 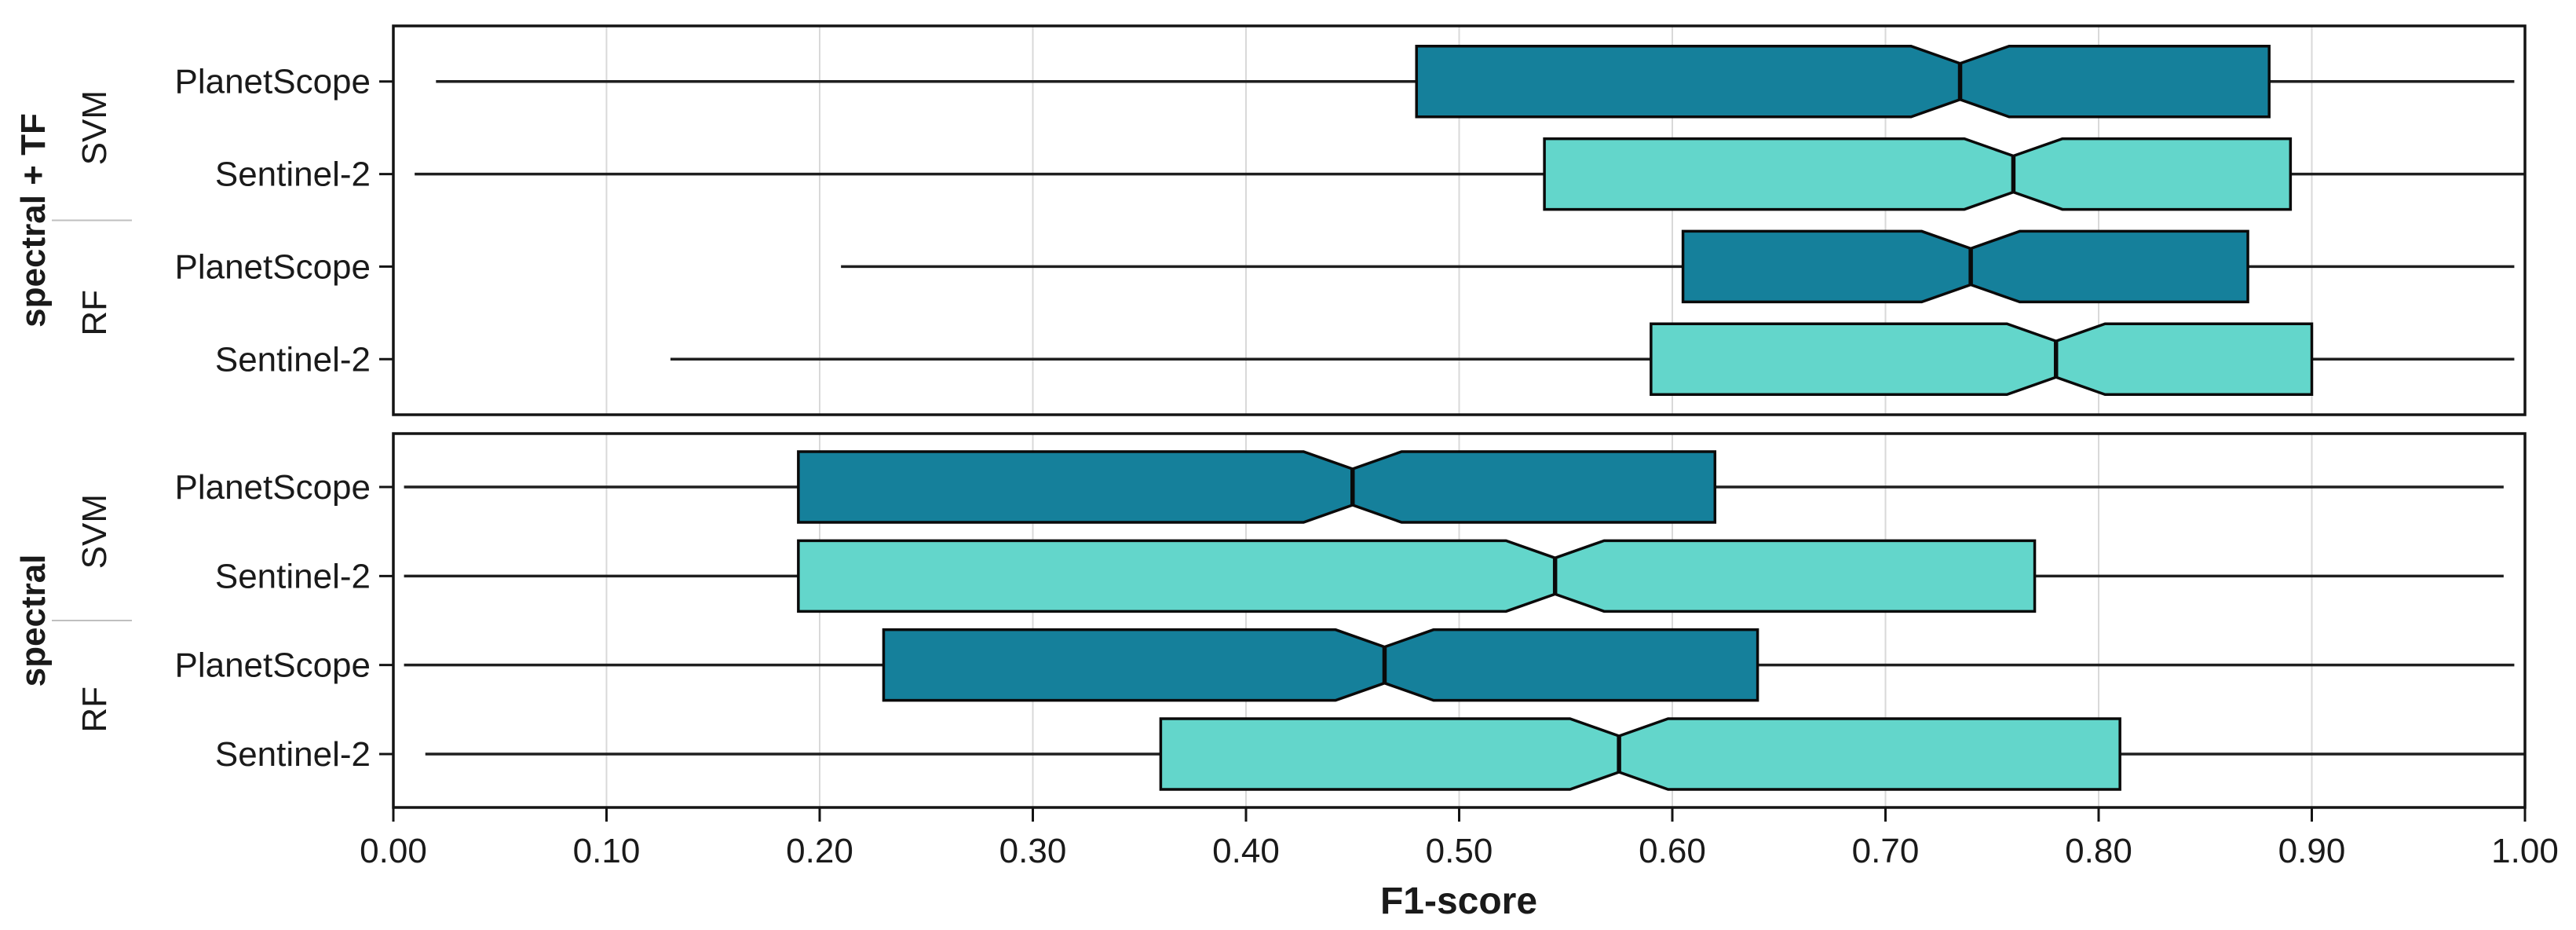 What do you see at coordinates (1673, 851) in the screenshot?
I see `x-tick-label: 0.60` at bounding box center [1673, 851].